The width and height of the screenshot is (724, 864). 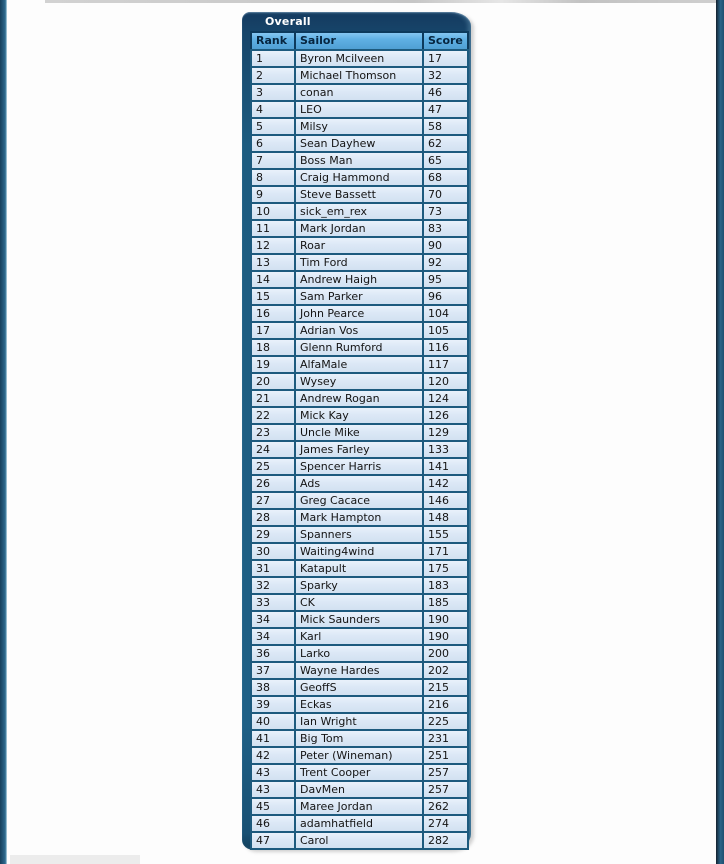 I want to click on table-row: 6 Sean Dayhew 62, so click(x=359, y=142).